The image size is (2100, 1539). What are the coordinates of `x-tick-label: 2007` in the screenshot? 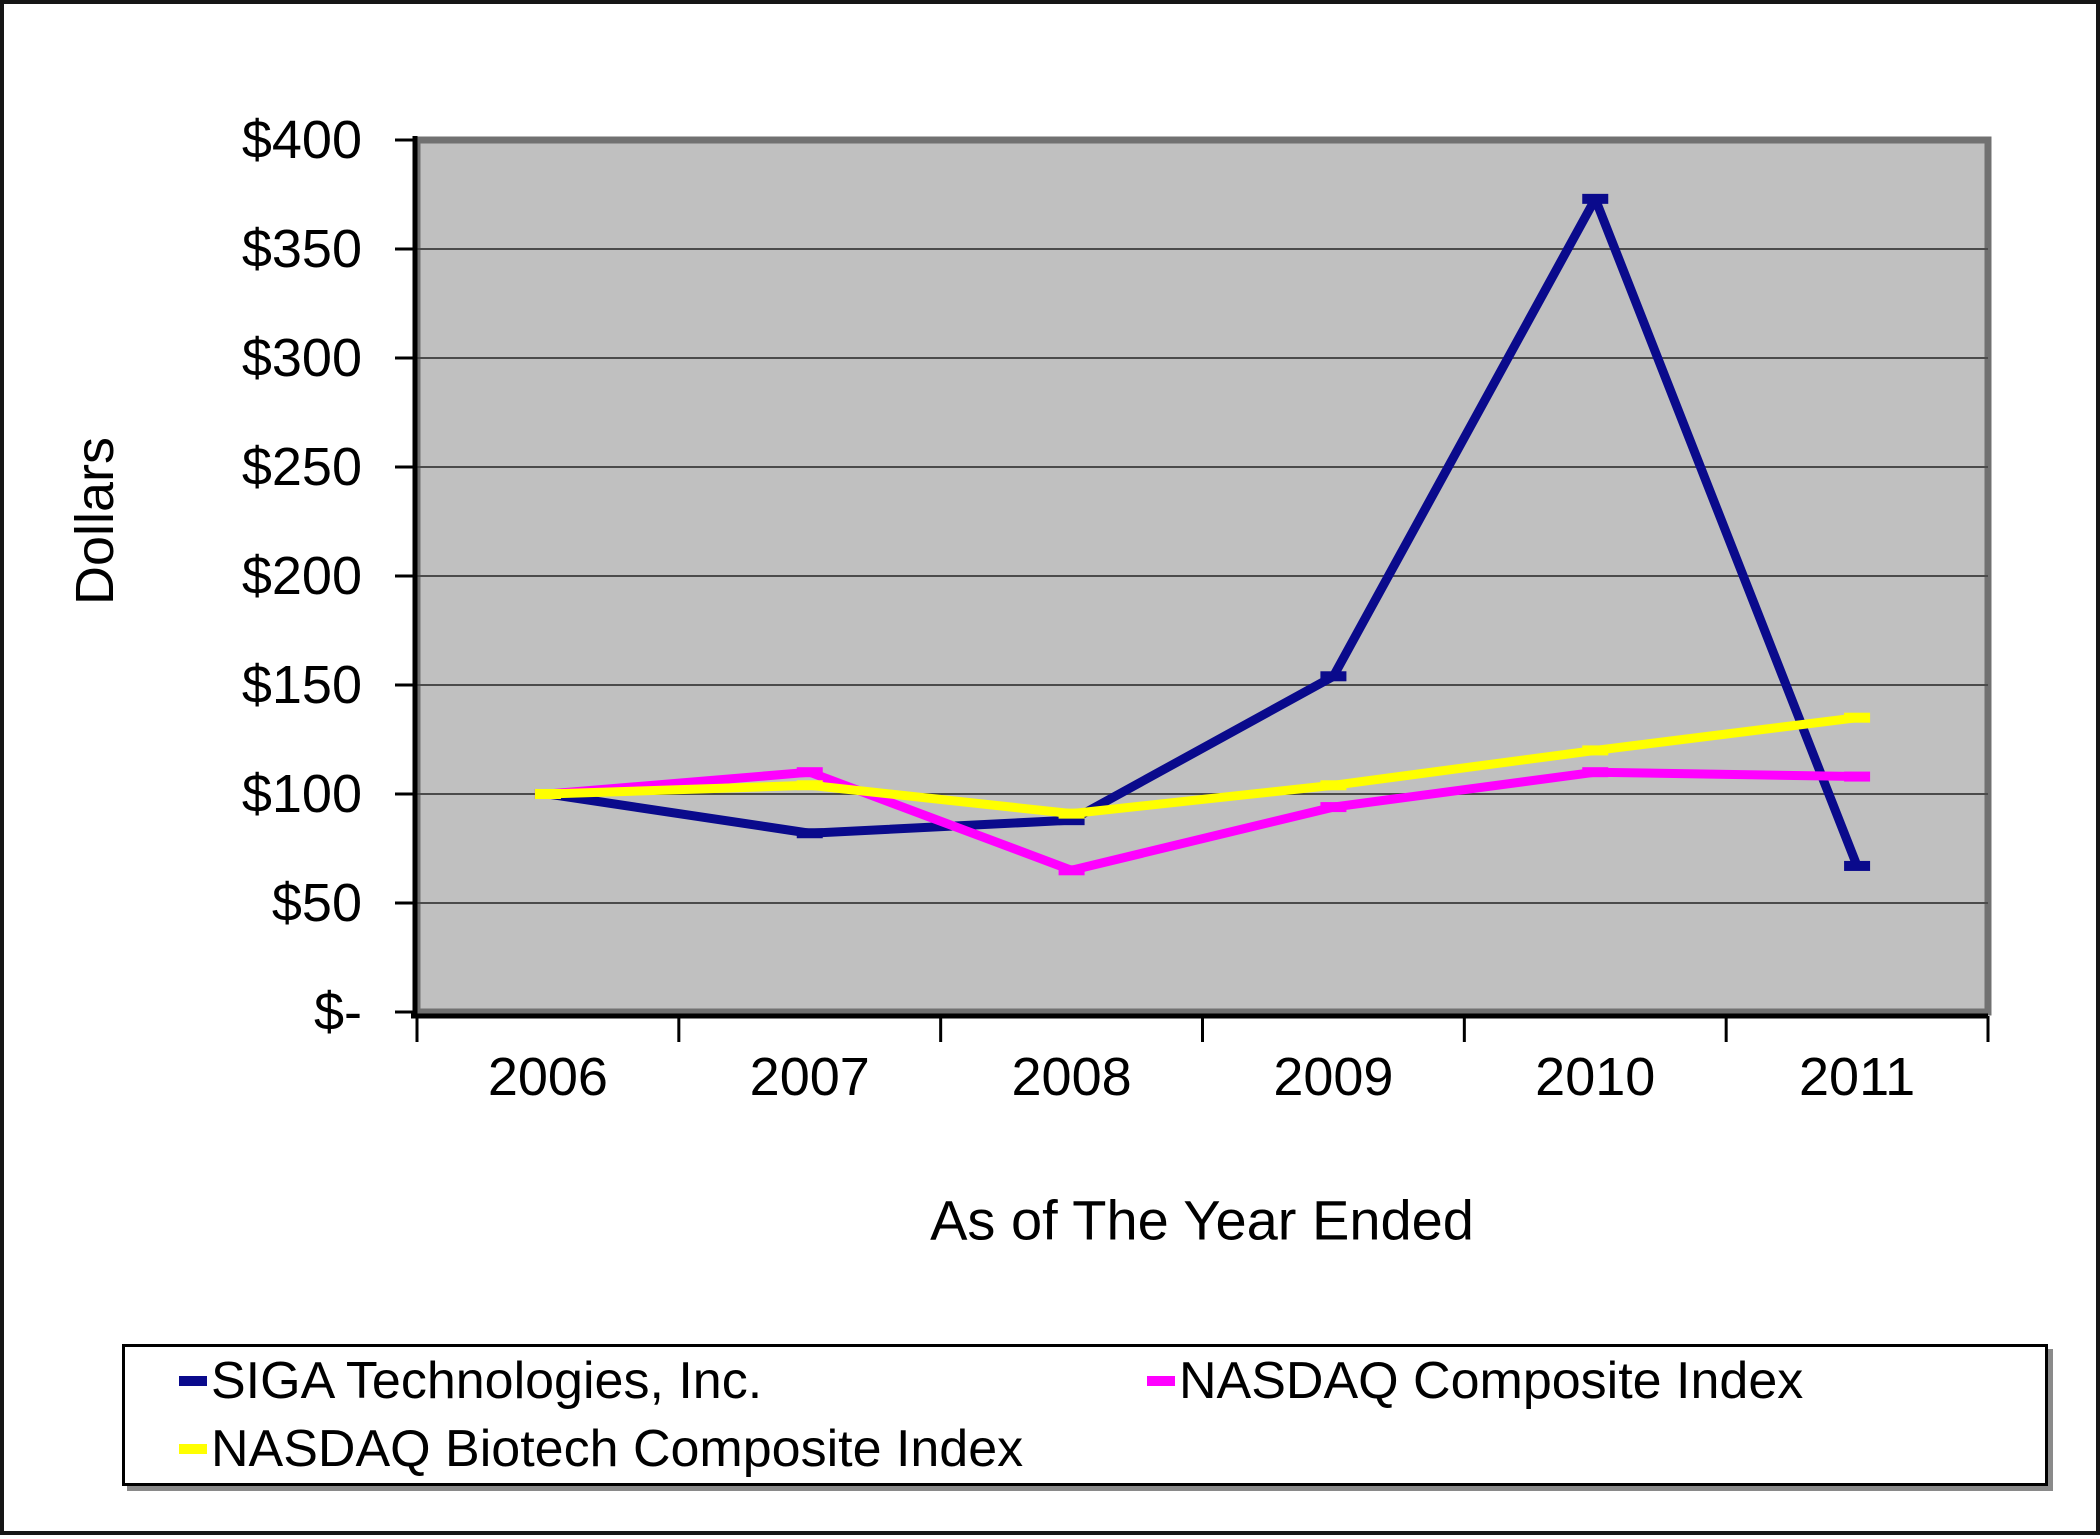 It's located at (809, 1077).